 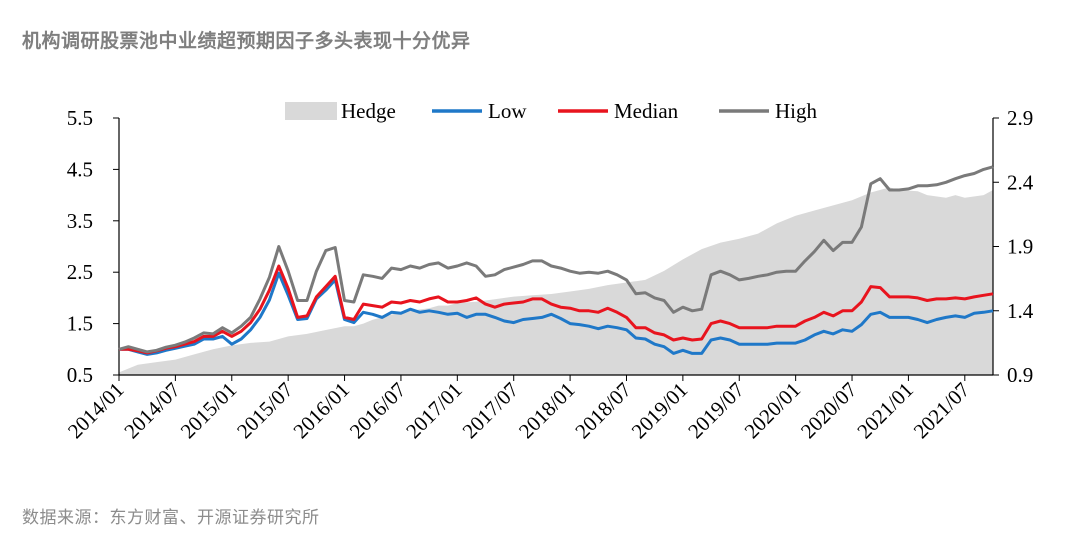 I want to click on chart-title: 机构调研股票池中业绩超预期因子多头表现十分优异, so click(x=246, y=41).